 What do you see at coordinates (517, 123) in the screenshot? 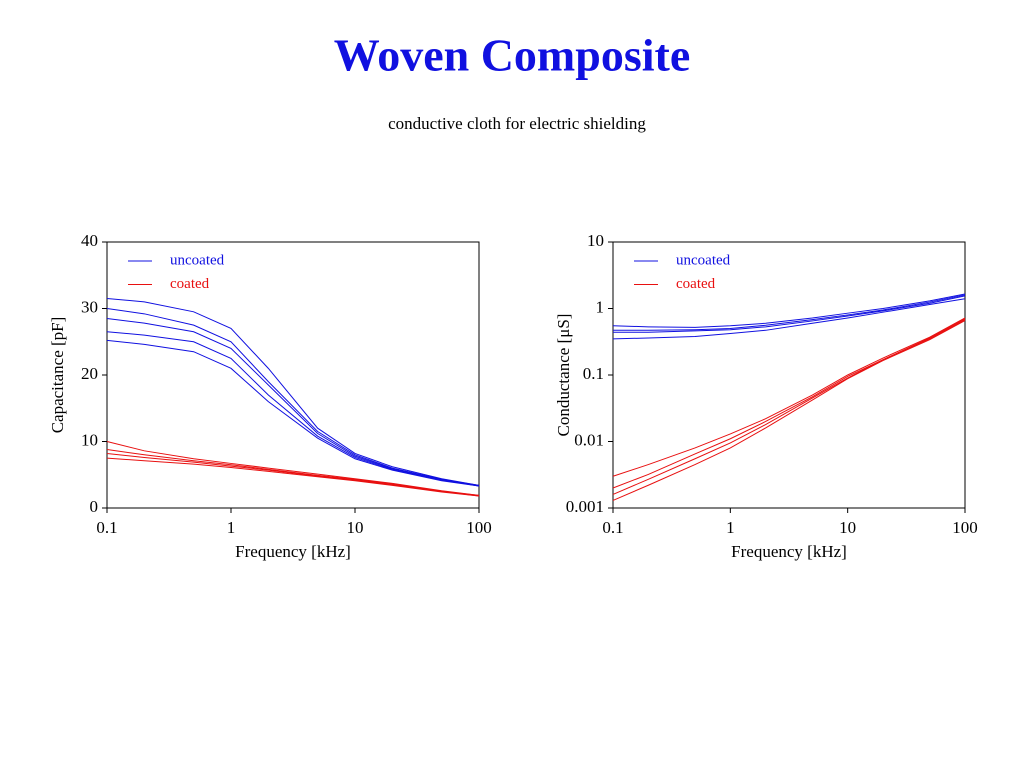
I see `slide-subtitle: conductive cloth for electric shielding` at bounding box center [517, 123].